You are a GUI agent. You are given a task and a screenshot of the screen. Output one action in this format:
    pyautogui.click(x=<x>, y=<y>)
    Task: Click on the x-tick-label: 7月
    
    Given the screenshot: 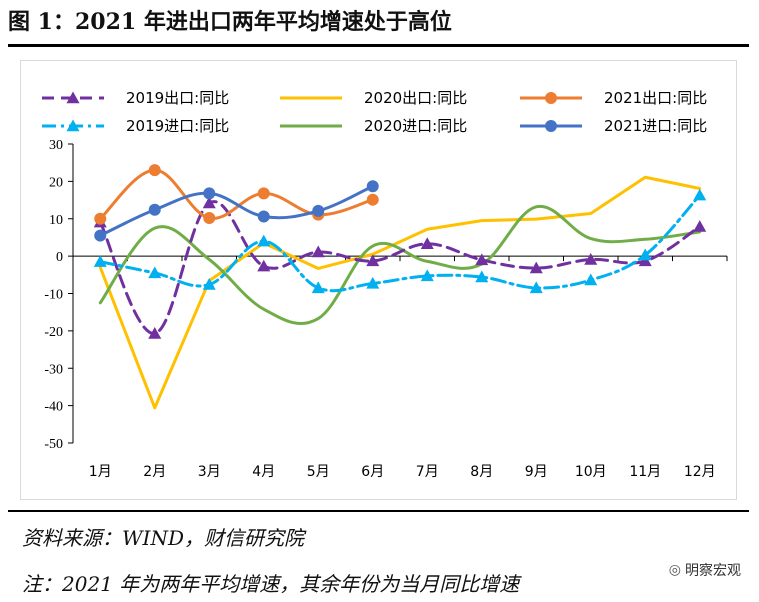 What is the action you would take?
    pyautogui.click(x=427, y=472)
    